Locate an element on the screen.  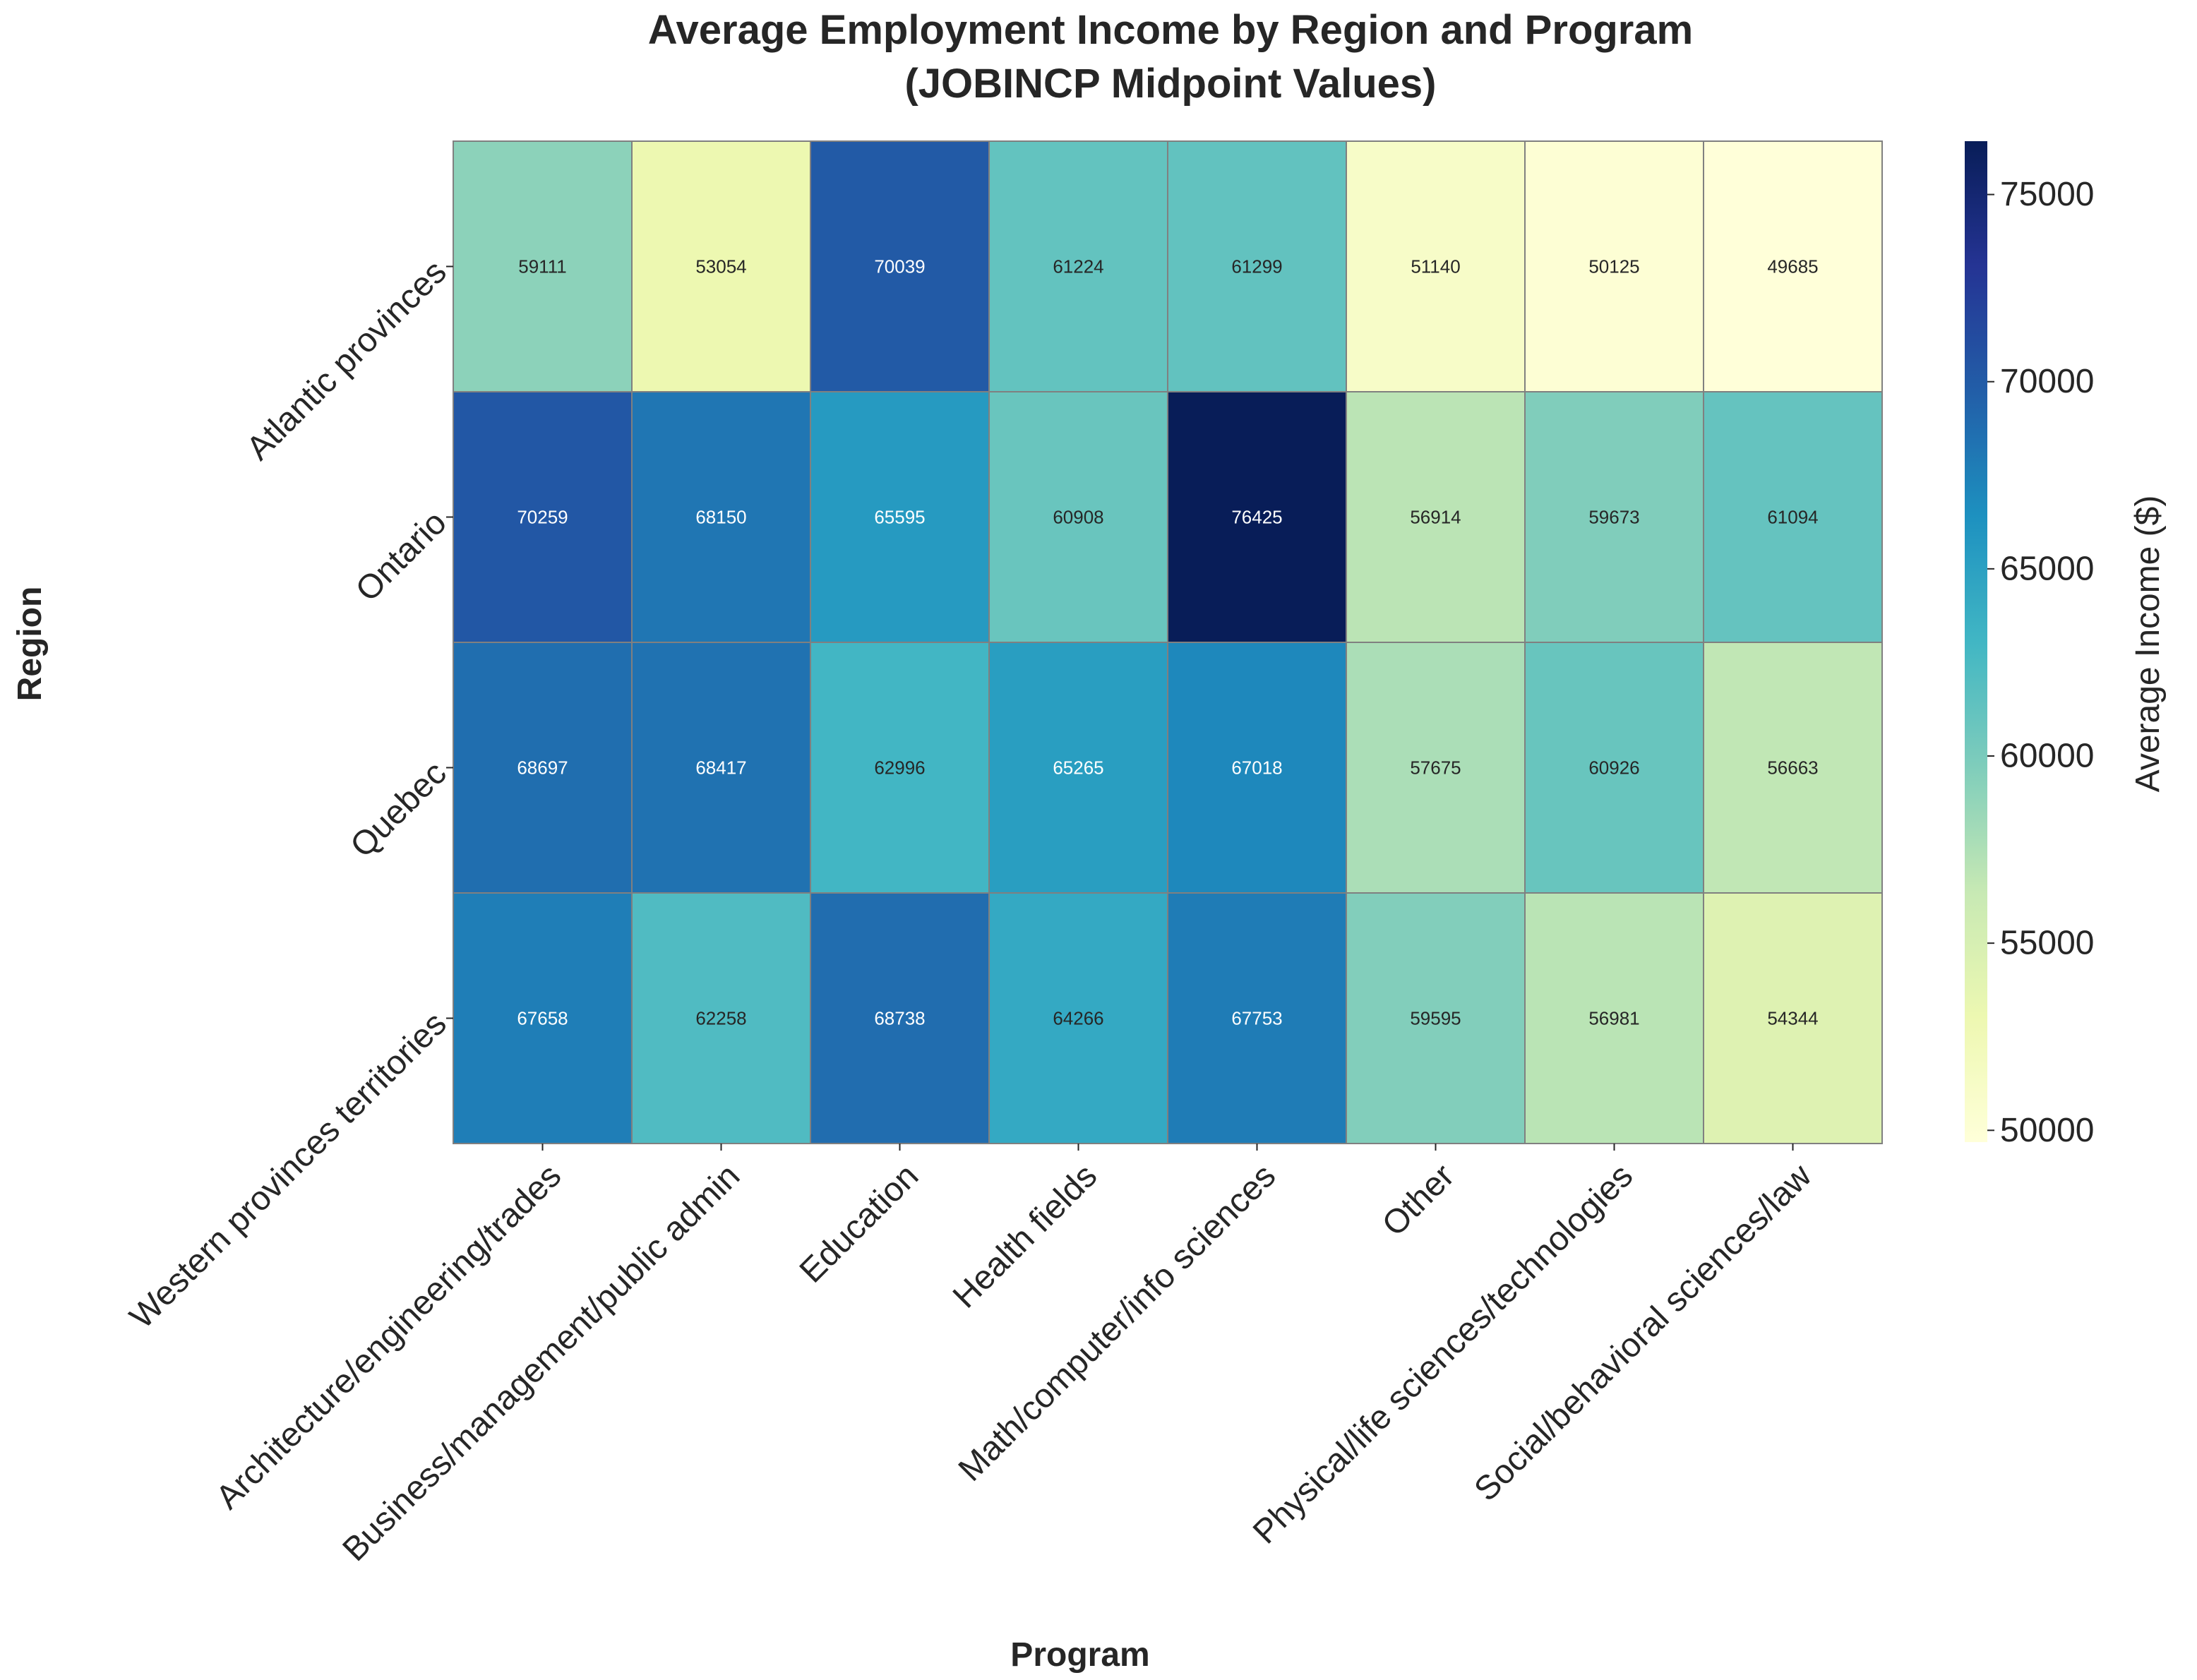
cell-value-label: 56663 is located at coordinates (1792, 768).